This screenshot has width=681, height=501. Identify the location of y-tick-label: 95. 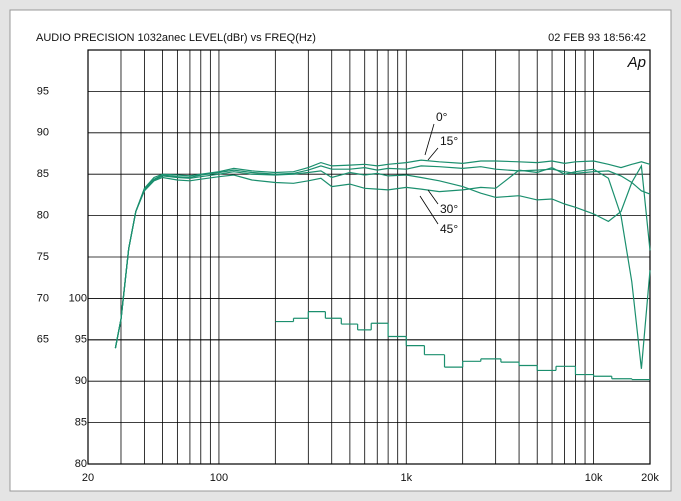
(43, 91).